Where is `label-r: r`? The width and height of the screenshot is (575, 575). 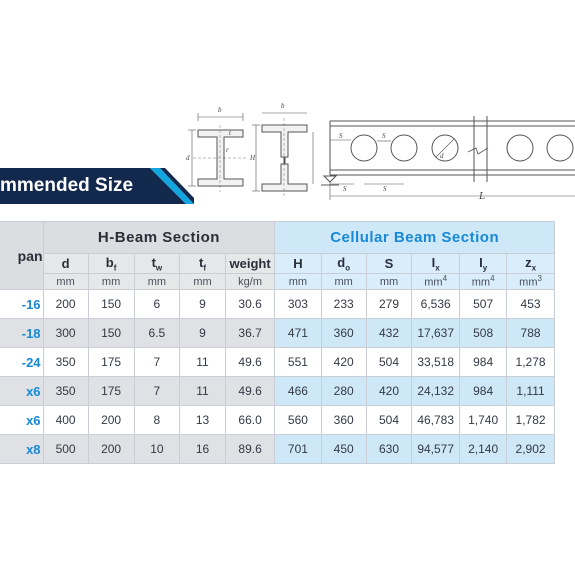
label-r: r is located at coordinates (227, 150).